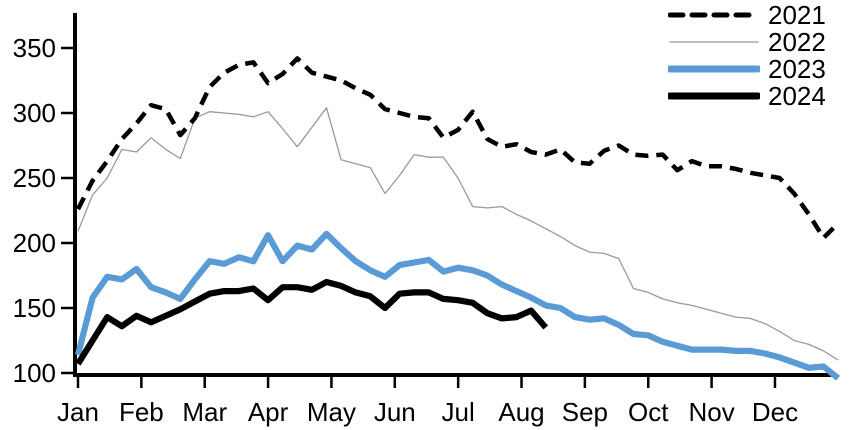  I want to click on legend-swatch-2021, so click(714, 14).